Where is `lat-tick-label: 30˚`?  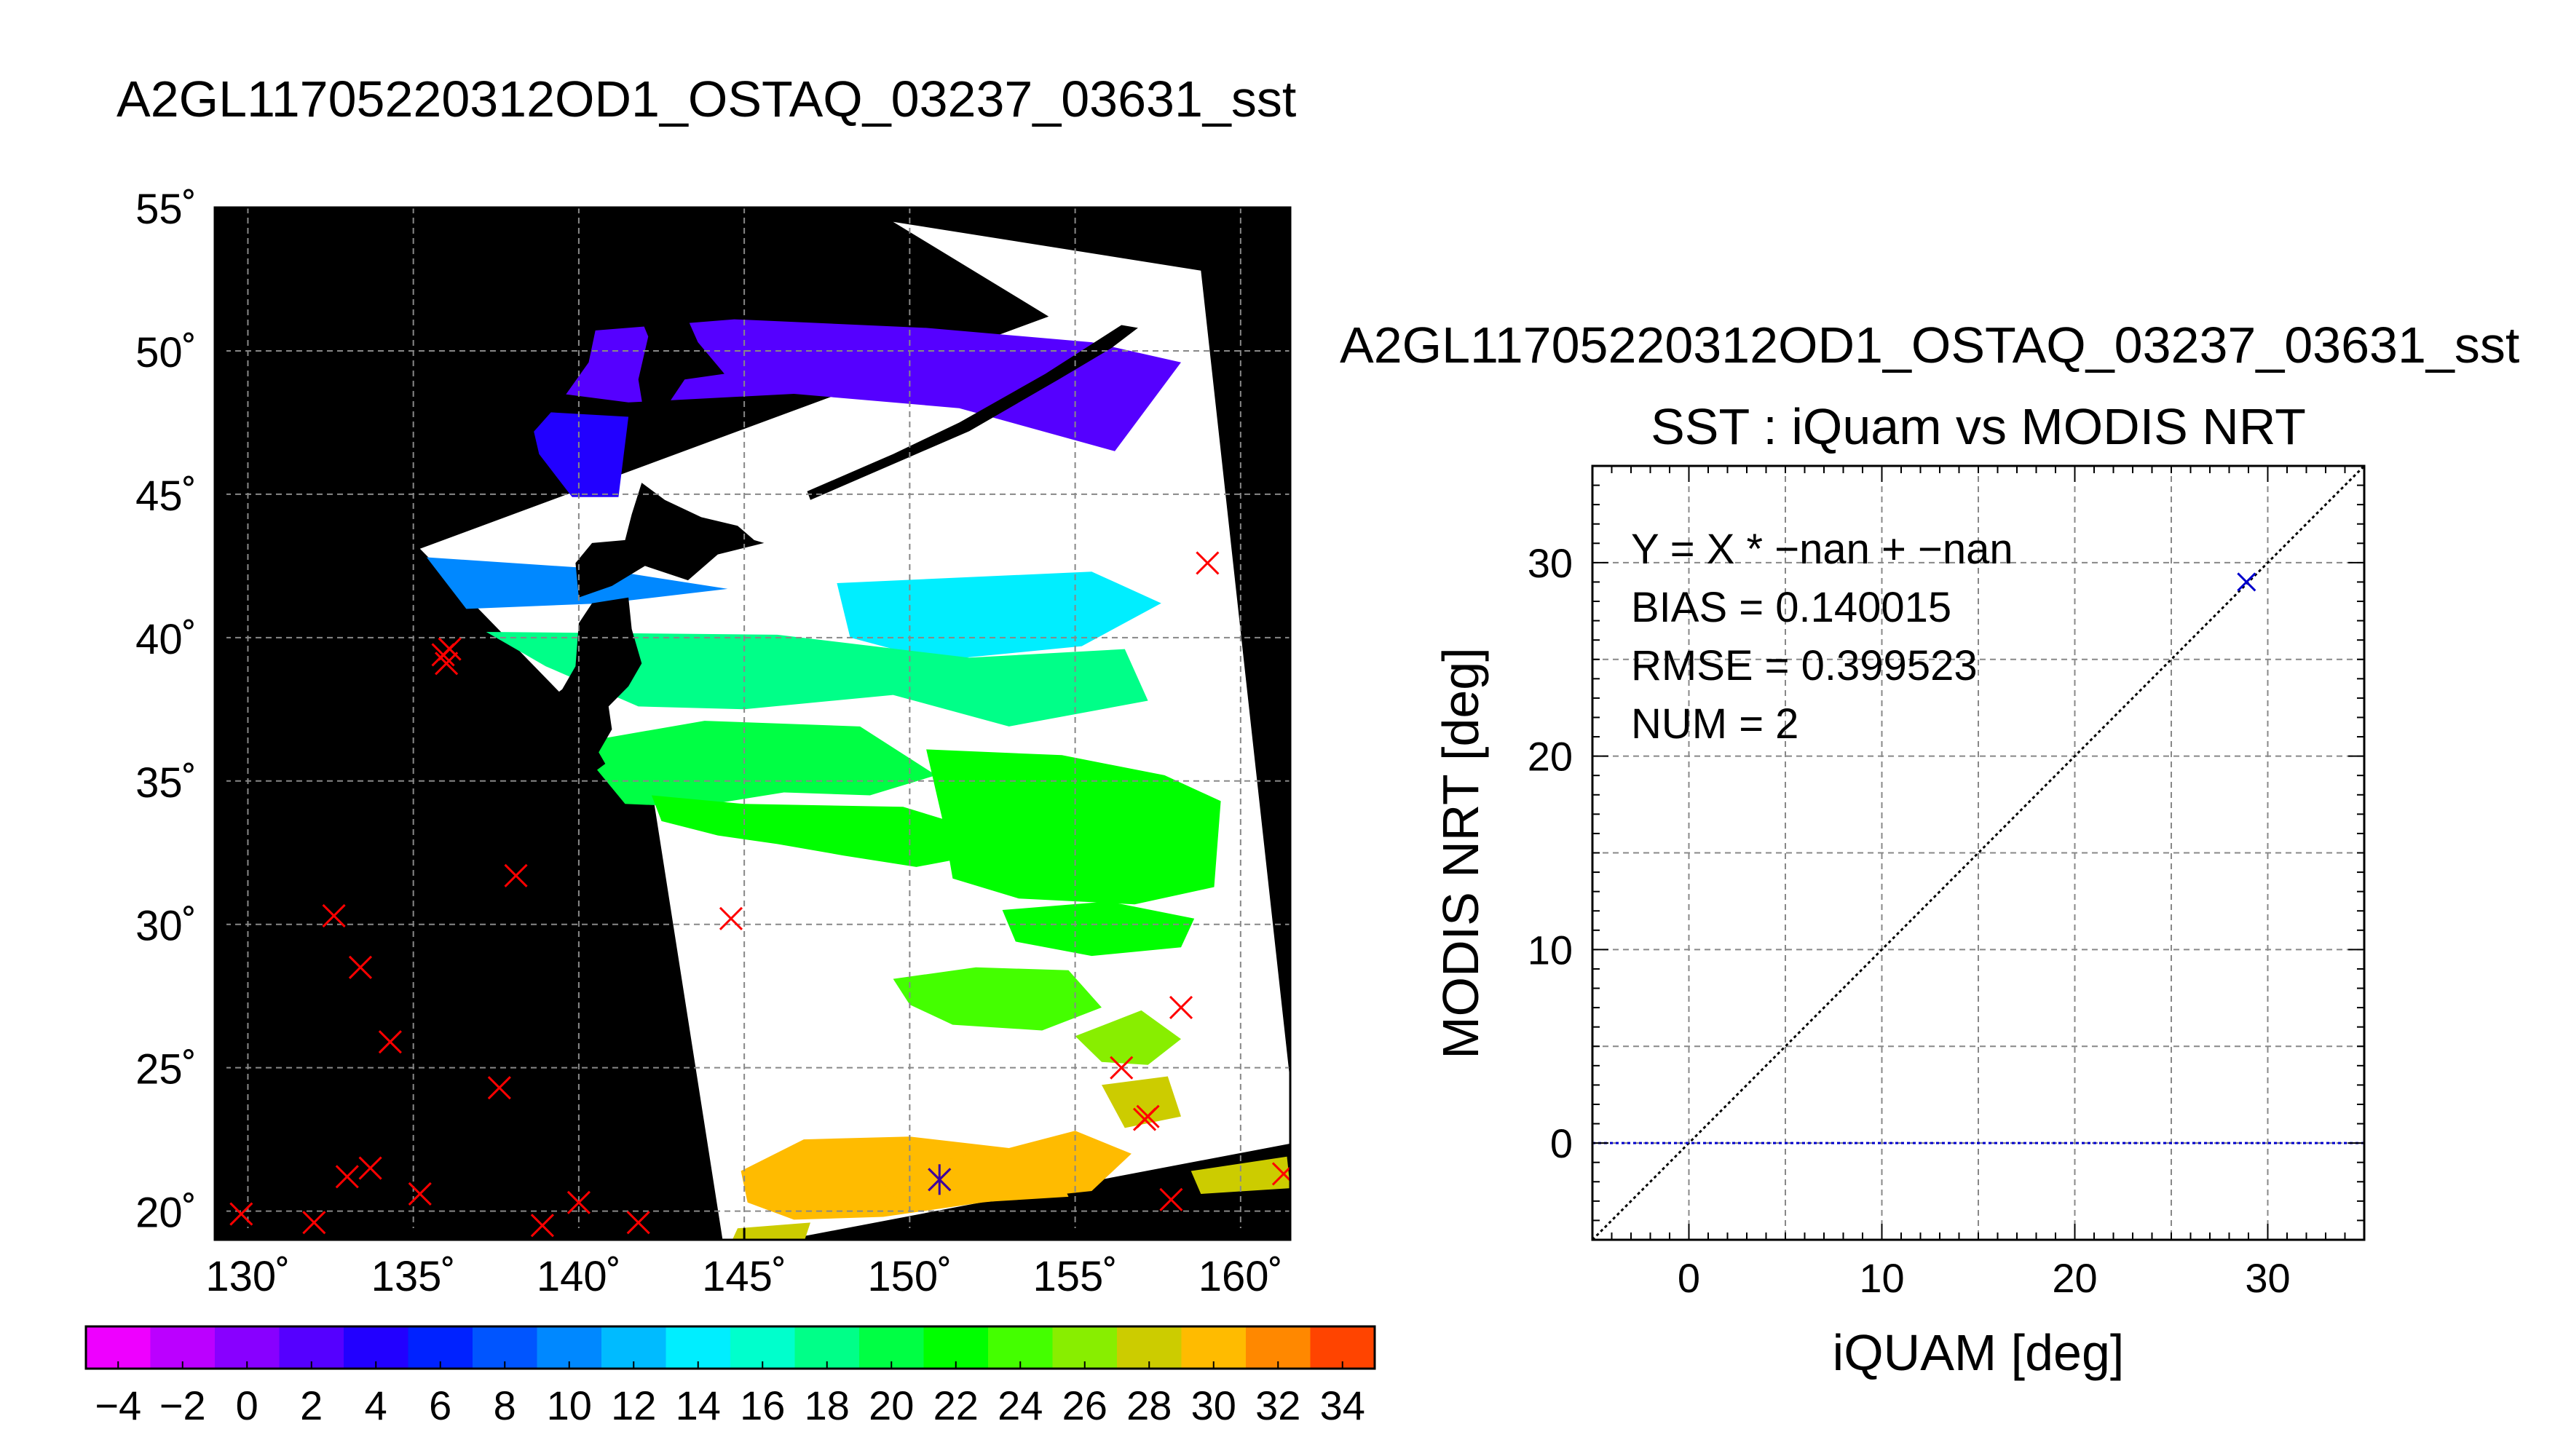 lat-tick-label: 30˚ is located at coordinates (166, 926).